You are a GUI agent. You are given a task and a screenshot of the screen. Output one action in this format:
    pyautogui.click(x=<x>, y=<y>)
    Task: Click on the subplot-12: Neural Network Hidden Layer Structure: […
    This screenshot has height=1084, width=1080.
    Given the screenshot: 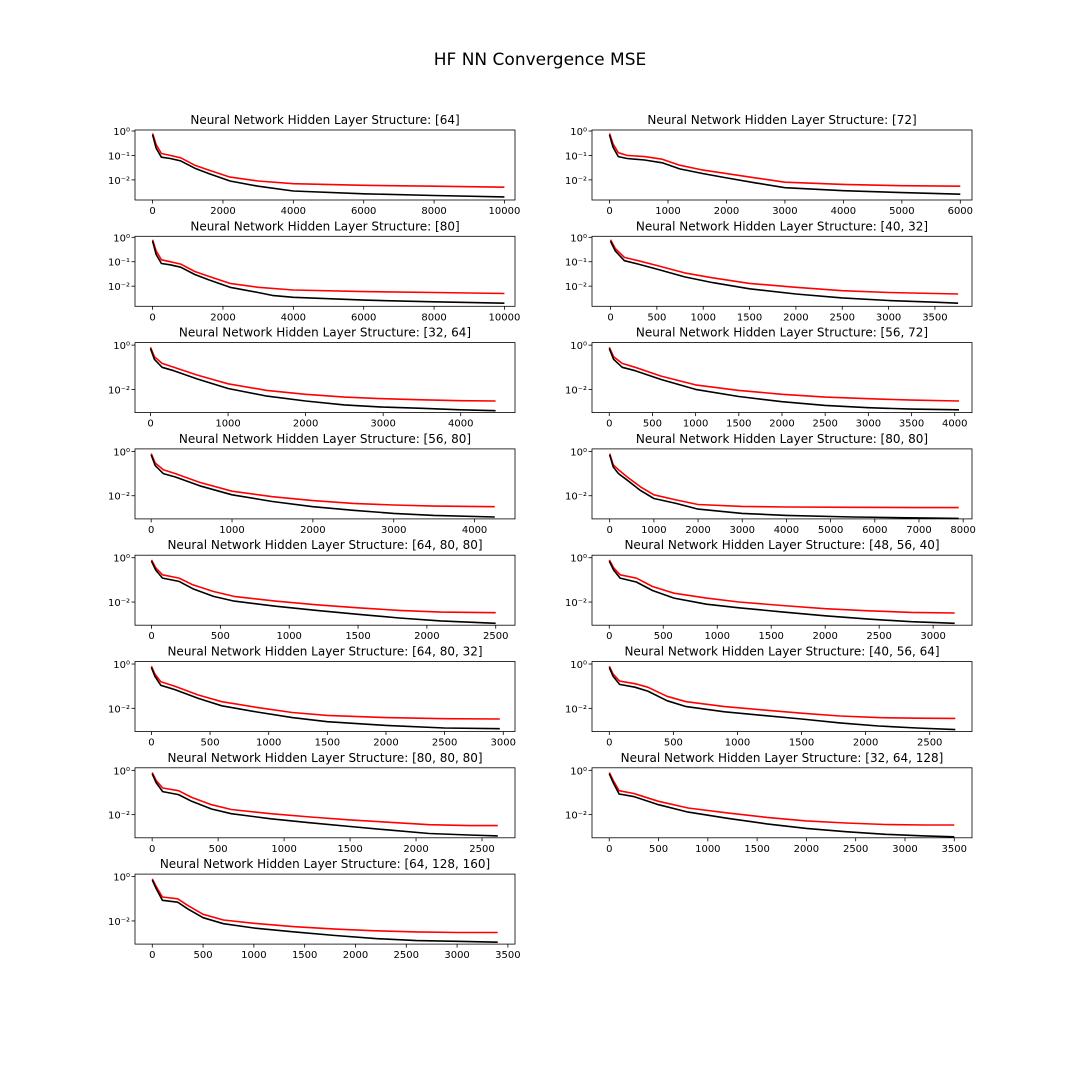 What is the action you would take?
    pyautogui.click(x=769, y=697)
    